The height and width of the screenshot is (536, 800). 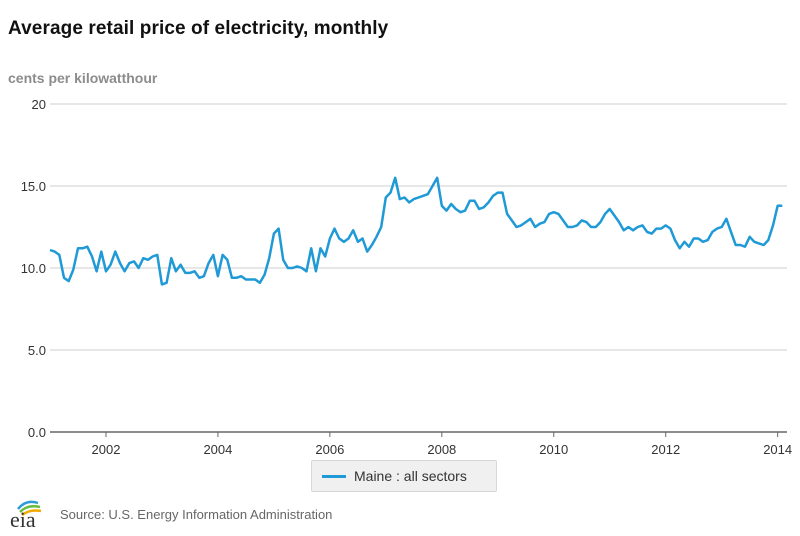 I want to click on y-tick-label: 15.0, so click(x=33, y=186).